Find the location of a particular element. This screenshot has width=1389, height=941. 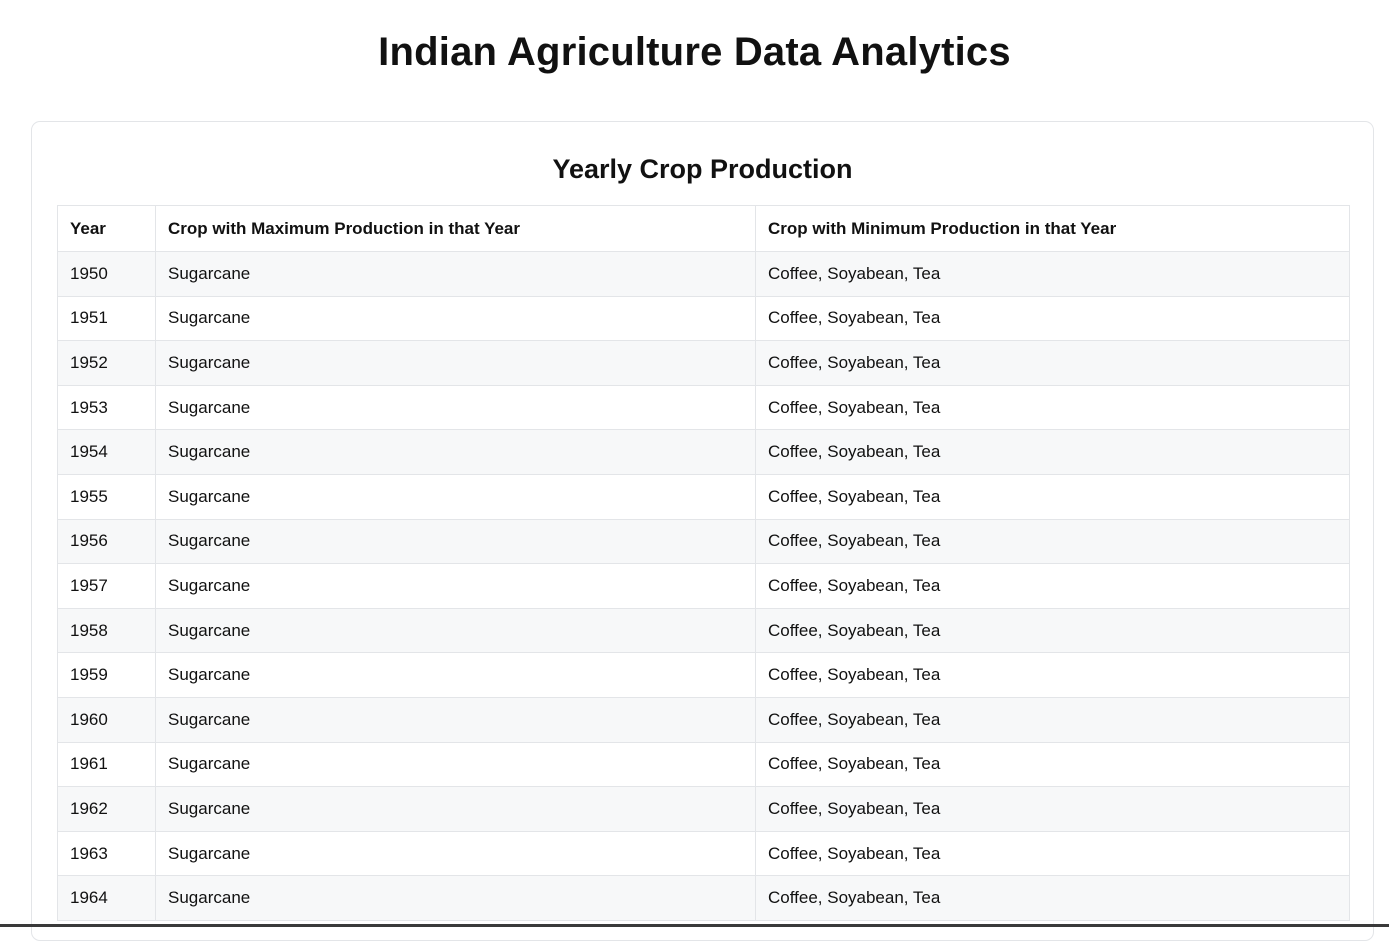

table-row: 1963 Sugarcane Coffee, Soyabean, Tea is located at coordinates (703, 853).